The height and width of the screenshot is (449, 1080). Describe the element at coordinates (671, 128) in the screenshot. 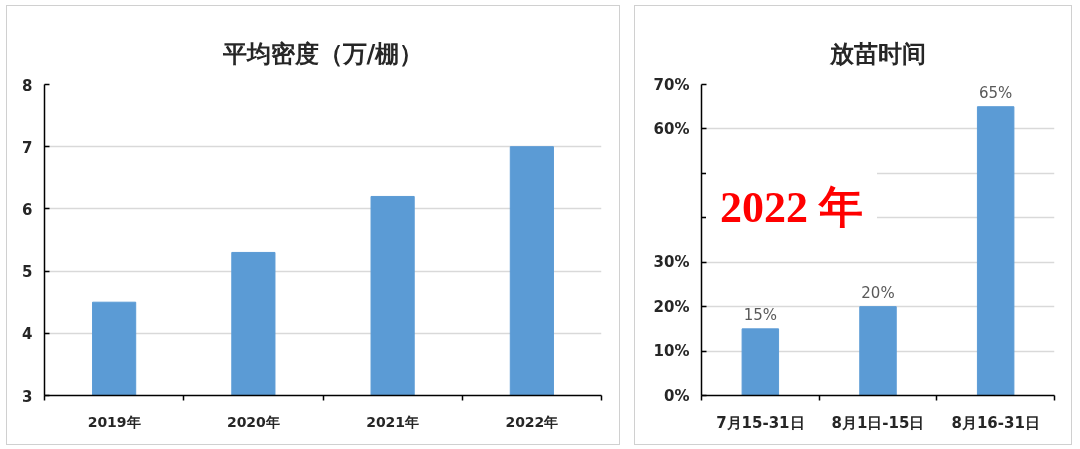

I see `y-tick-label: 60%` at that location.